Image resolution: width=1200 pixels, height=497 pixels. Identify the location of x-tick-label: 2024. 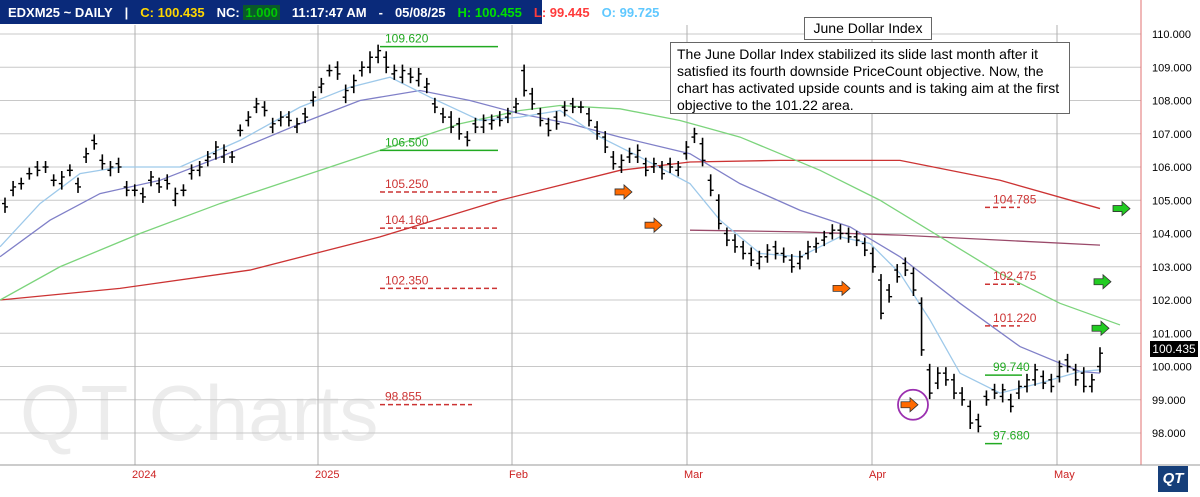
(144, 475).